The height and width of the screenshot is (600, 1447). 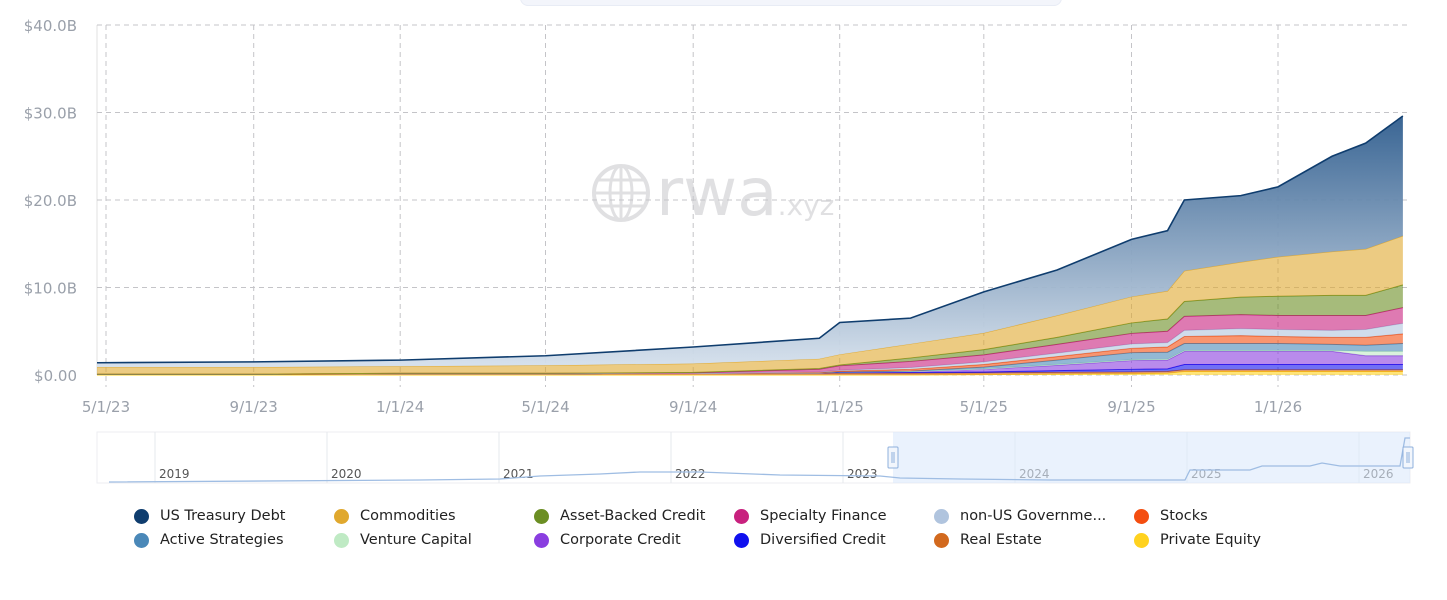 I want to click on legend-item-us-treasury-debt: US Treasury Debt, so click(x=234, y=516).